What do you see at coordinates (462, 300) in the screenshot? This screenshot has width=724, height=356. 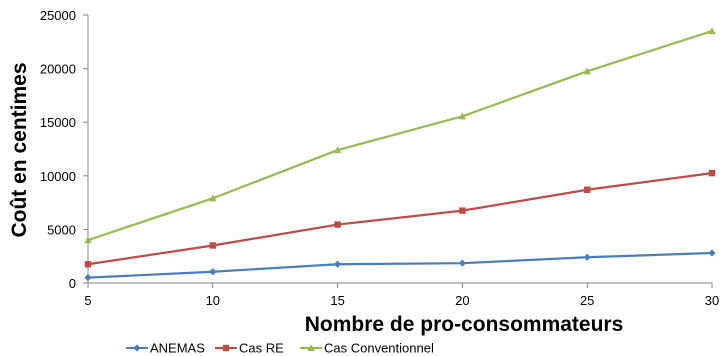 I see `x-tick-label: 20` at bounding box center [462, 300].